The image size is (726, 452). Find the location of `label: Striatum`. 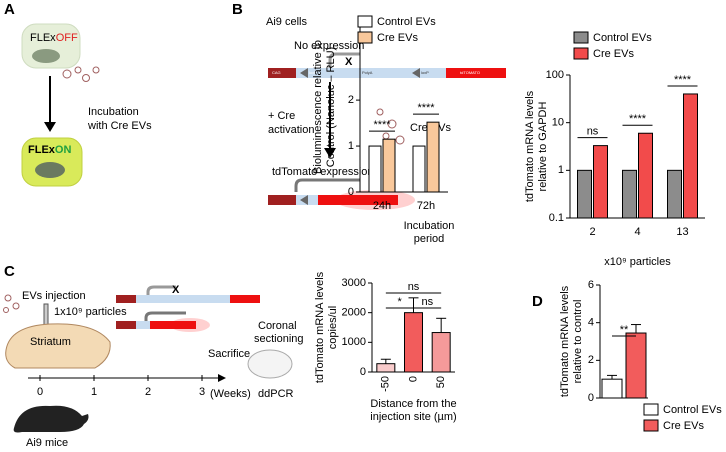

label: Striatum is located at coordinates (50, 342).